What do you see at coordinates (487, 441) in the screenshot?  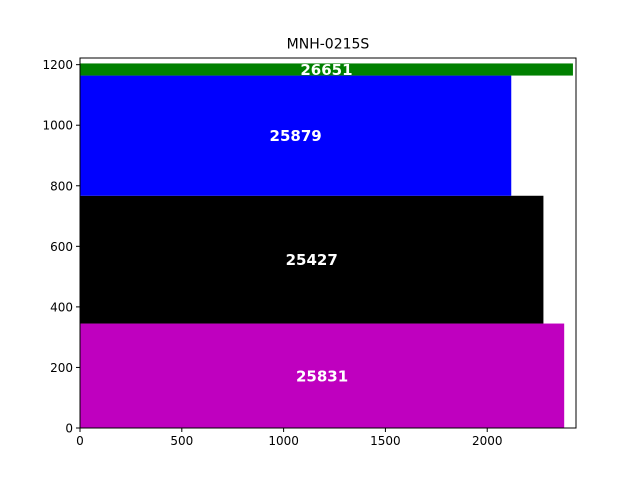 I see `x-tick-label-2000: 2000` at bounding box center [487, 441].